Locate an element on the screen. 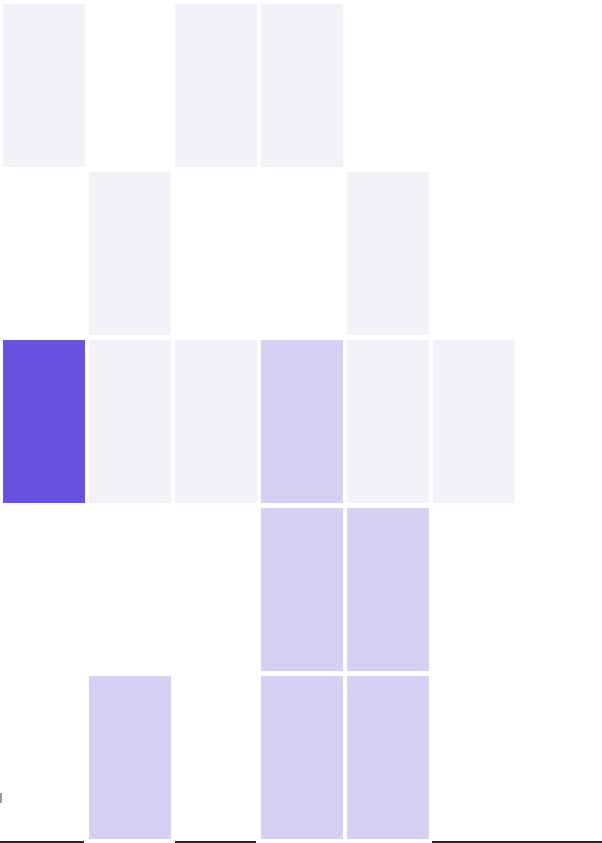 The image size is (602, 843). tile-r2-c1 is located at coordinates (44, 253).